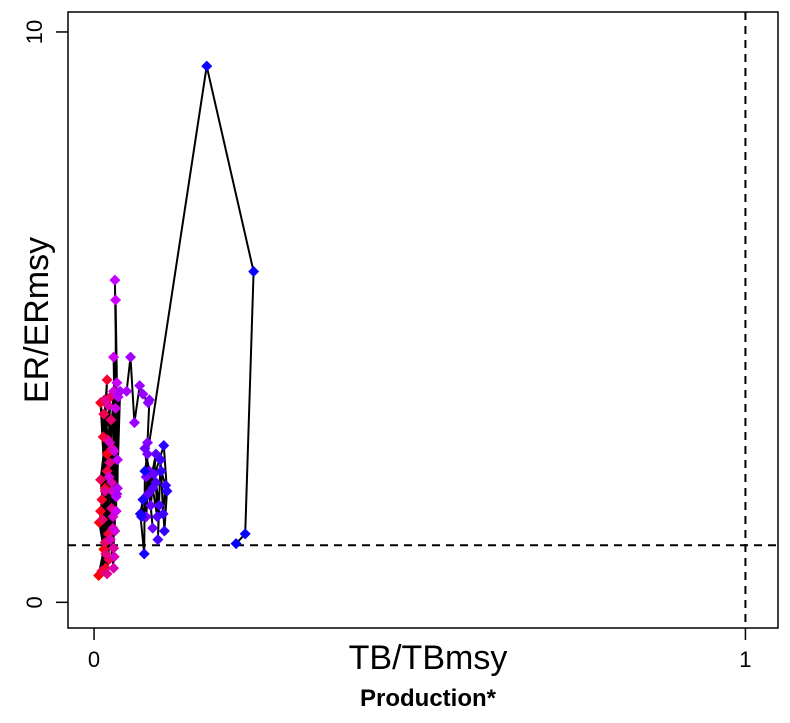  I want to click on chart-subtitle: Production*, so click(428, 698).